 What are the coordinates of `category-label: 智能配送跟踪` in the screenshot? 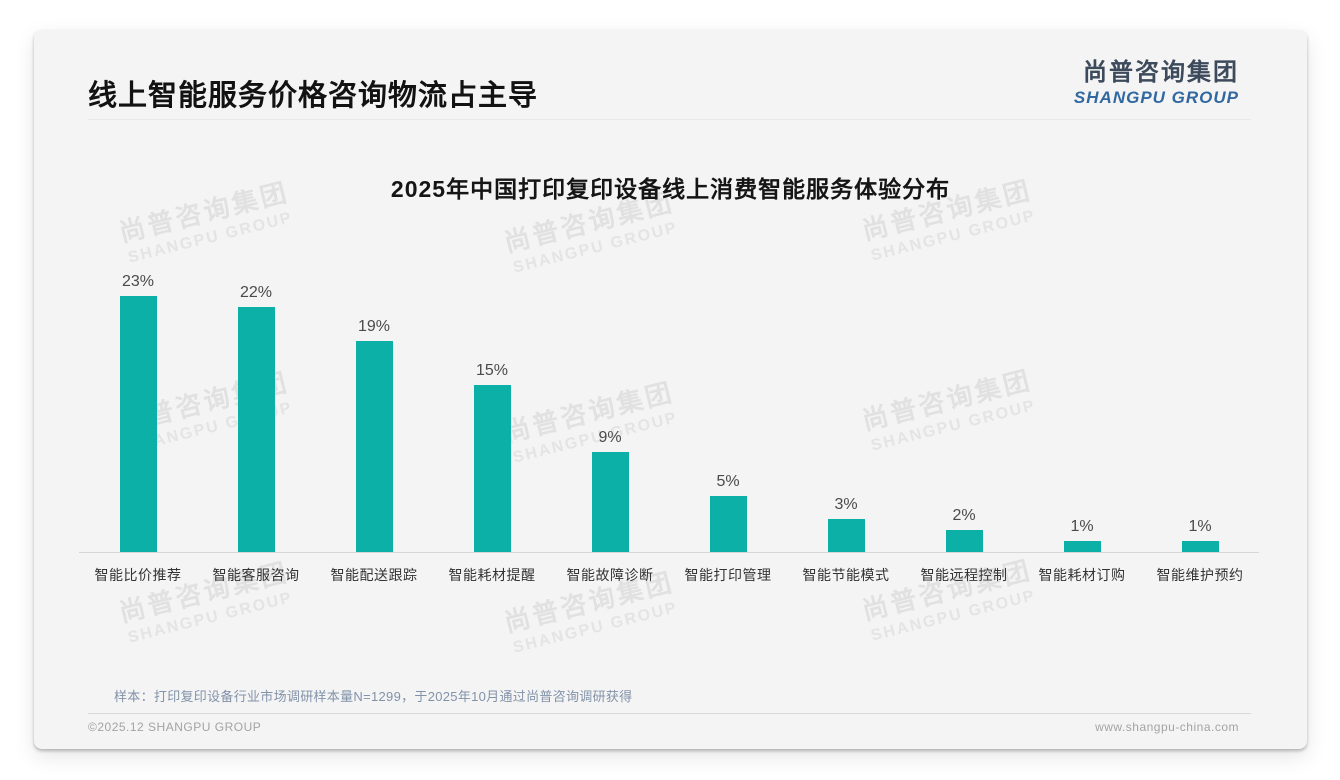 It's located at (374, 575).